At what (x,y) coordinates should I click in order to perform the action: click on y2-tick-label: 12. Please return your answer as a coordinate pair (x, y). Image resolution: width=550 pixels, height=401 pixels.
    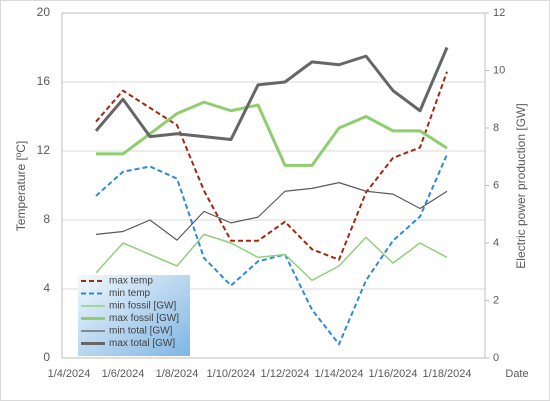
    Looking at the image, I should click on (499, 13).